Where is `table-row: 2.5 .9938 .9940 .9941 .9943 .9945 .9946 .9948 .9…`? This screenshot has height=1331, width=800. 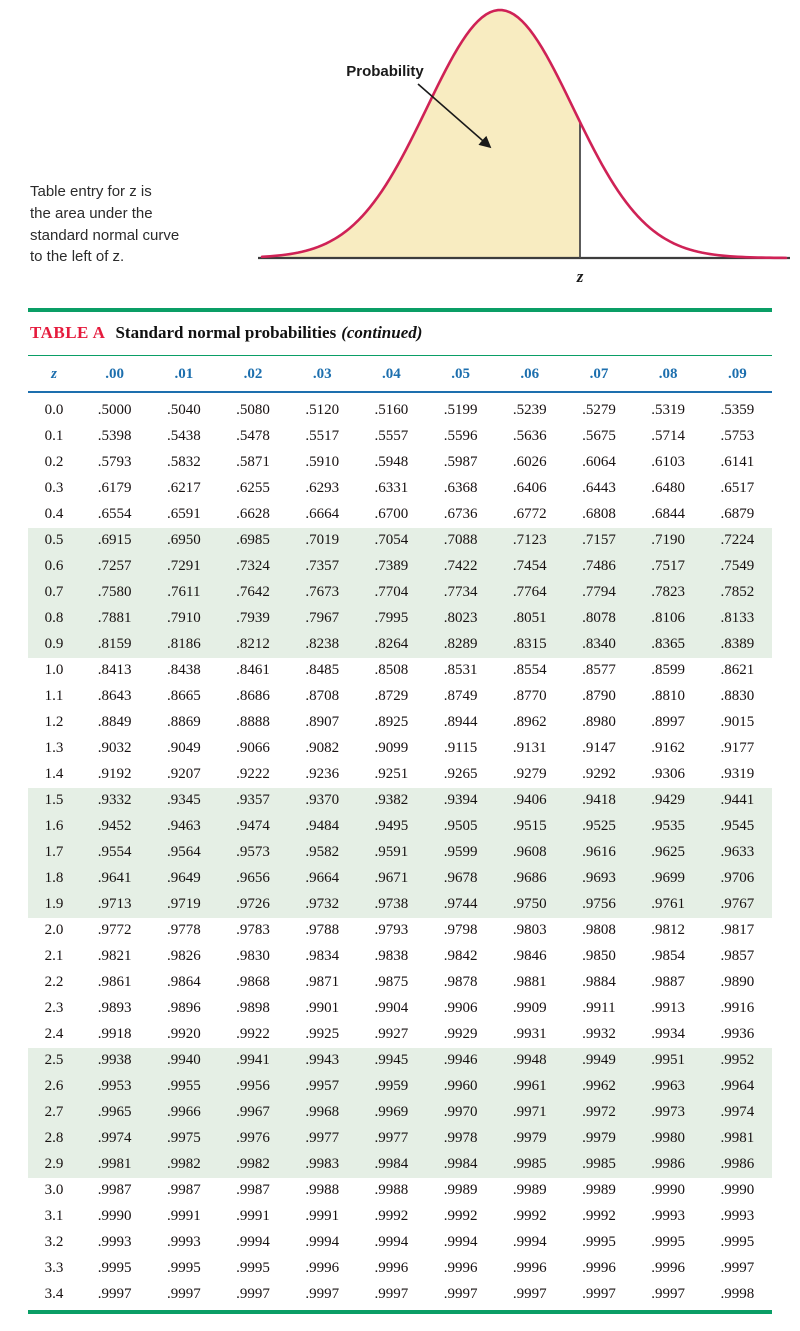 table-row: 2.5 .9938 .9940 .9941 .9943 .9945 .9946 .9948 .9… is located at coordinates (400, 1060).